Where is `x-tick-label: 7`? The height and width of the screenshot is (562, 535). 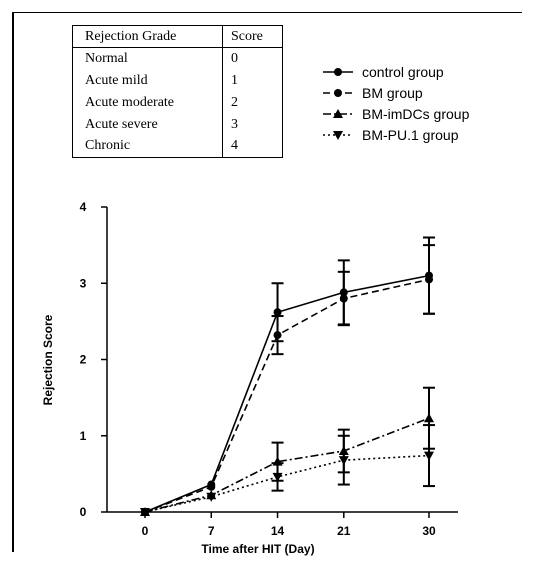 x-tick-label: 7 is located at coordinates (211, 531).